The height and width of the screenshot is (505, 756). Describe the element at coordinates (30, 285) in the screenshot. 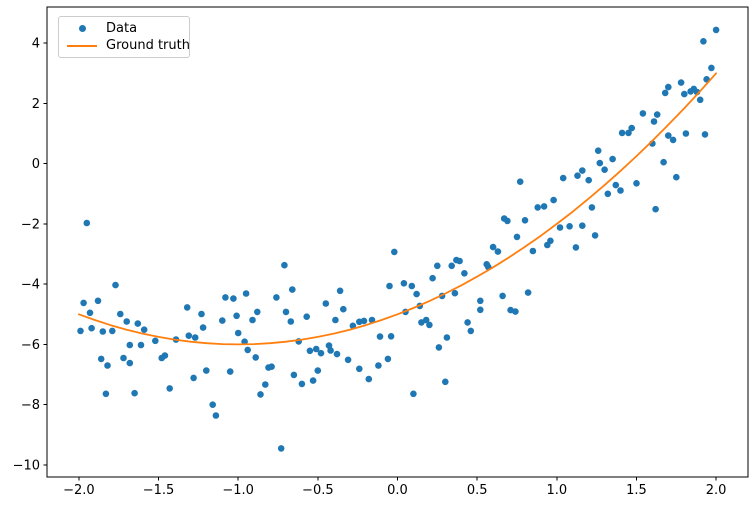

I see `y-tick-label: −4` at that location.